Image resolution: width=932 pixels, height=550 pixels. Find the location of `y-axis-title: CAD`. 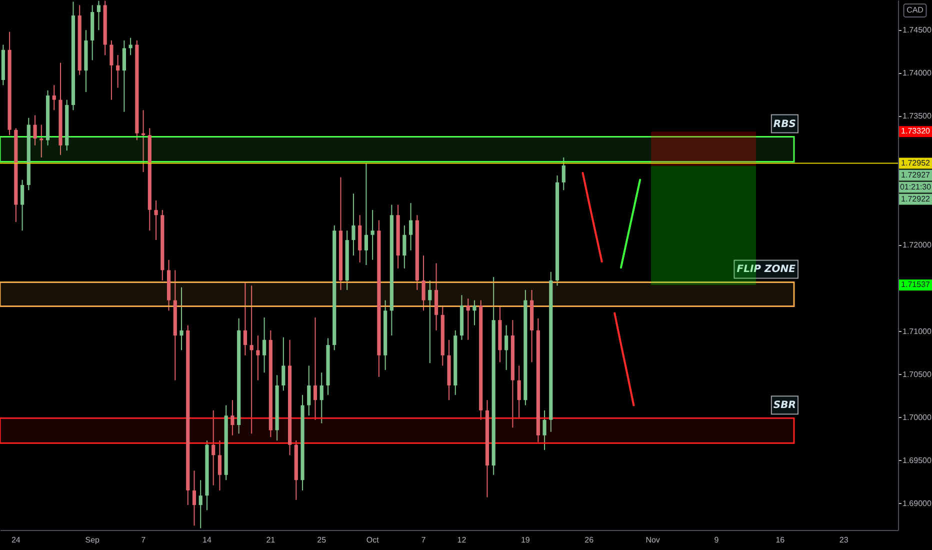

y-axis-title: CAD is located at coordinates (915, 10).